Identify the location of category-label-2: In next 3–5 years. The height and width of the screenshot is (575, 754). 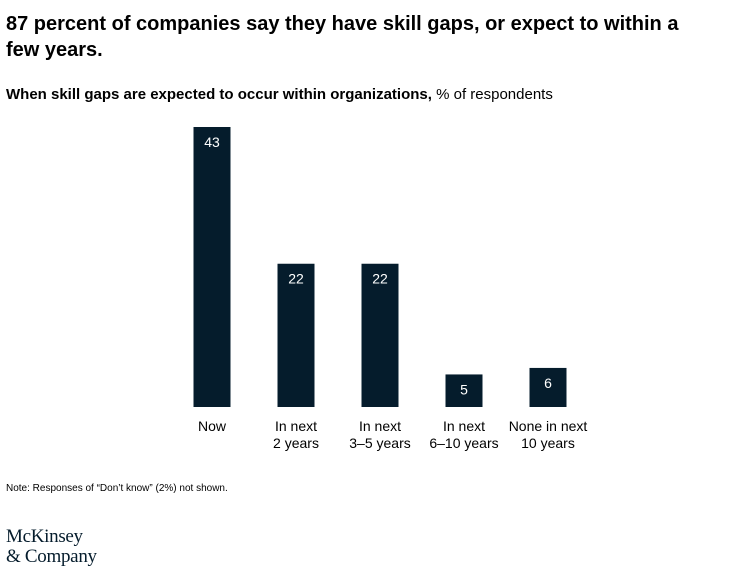
(379, 434).